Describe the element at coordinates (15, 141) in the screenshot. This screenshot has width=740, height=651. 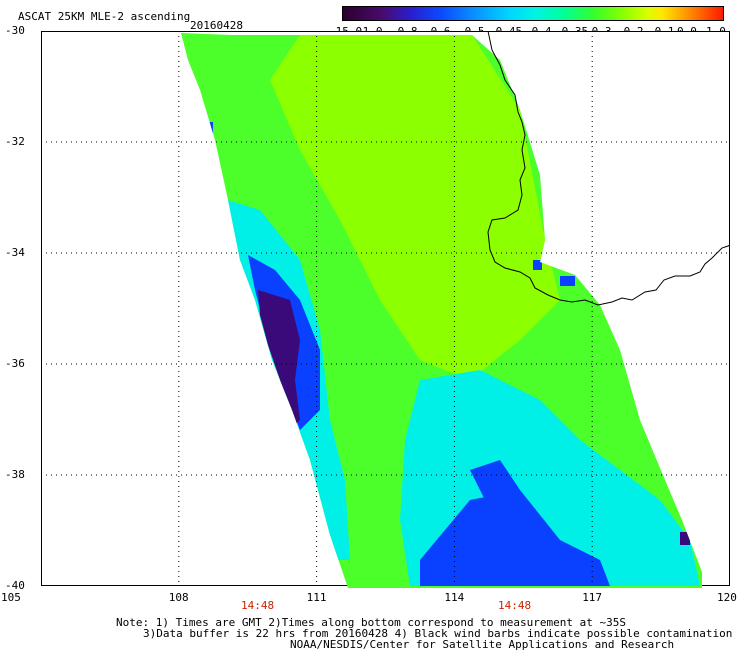
I see `latitude-tick-label: -32` at that location.